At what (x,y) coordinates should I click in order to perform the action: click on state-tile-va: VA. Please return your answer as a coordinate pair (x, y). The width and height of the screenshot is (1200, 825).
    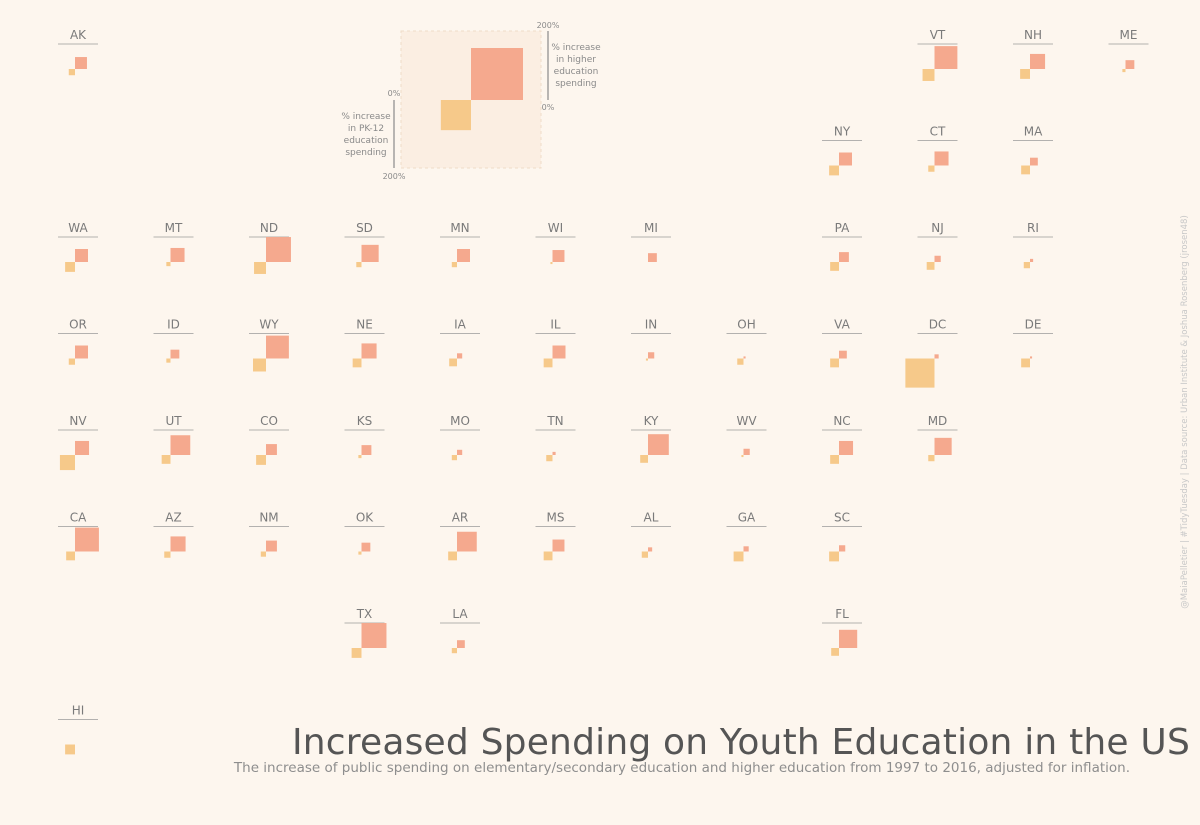
    Looking at the image, I should click on (842, 343).